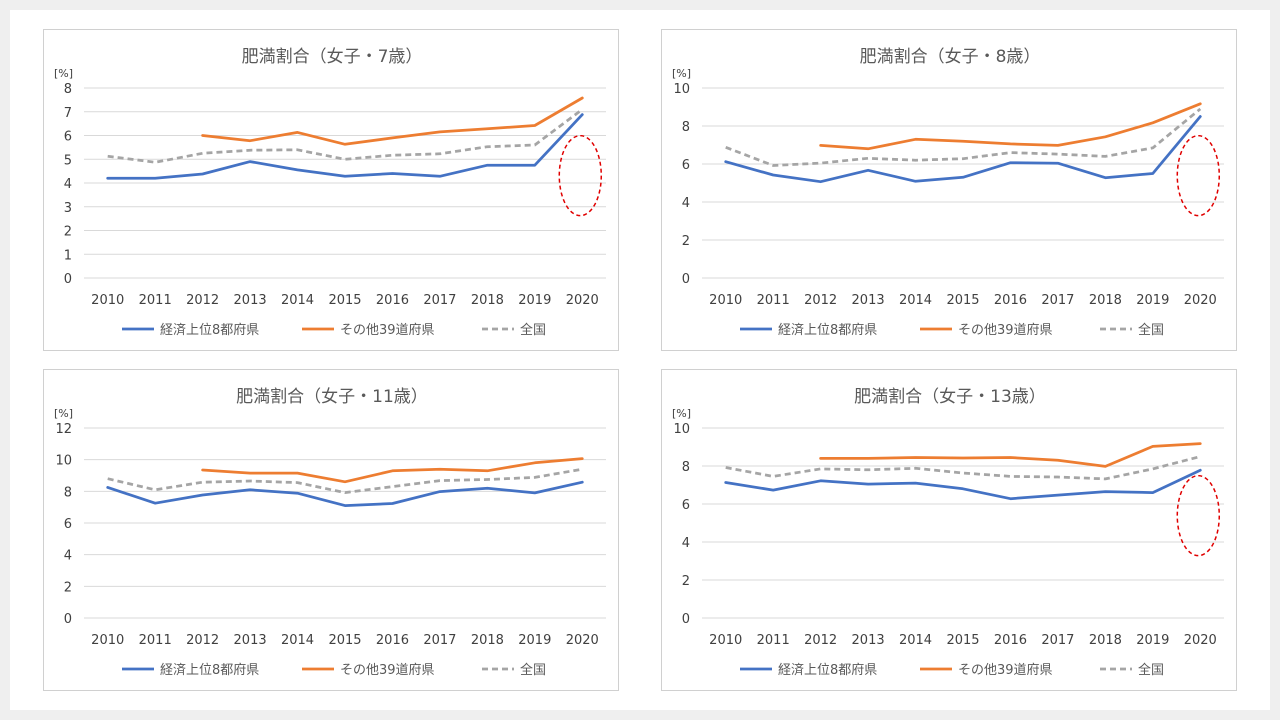 Image resolution: width=1280 pixels, height=720 pixels. What do you see at coordinates (68, 160) in the screenshot?
I see `y-tick-label: 5` at bounding box center [68, 160].